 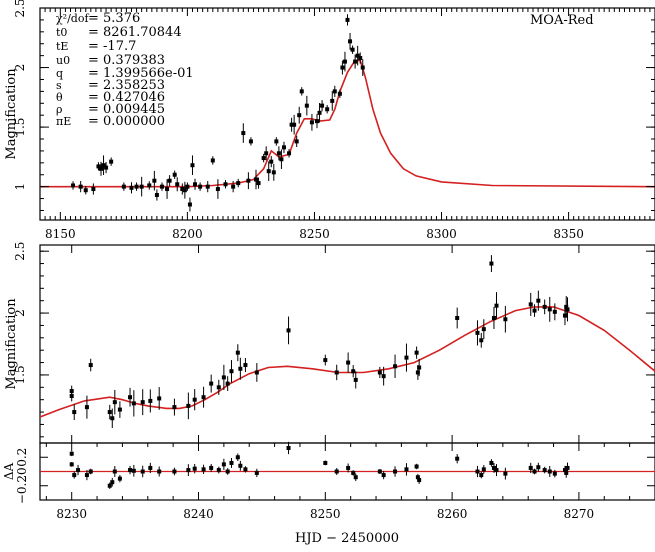 I want to click on x-tick-label: 8270, so click(x=579, y=514).